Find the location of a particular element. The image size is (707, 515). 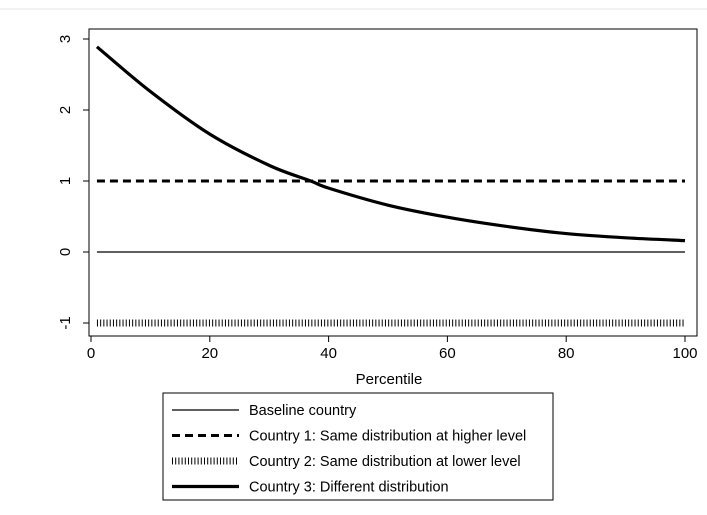

x-tick-label: 60 is located at coordinates (447, 353).